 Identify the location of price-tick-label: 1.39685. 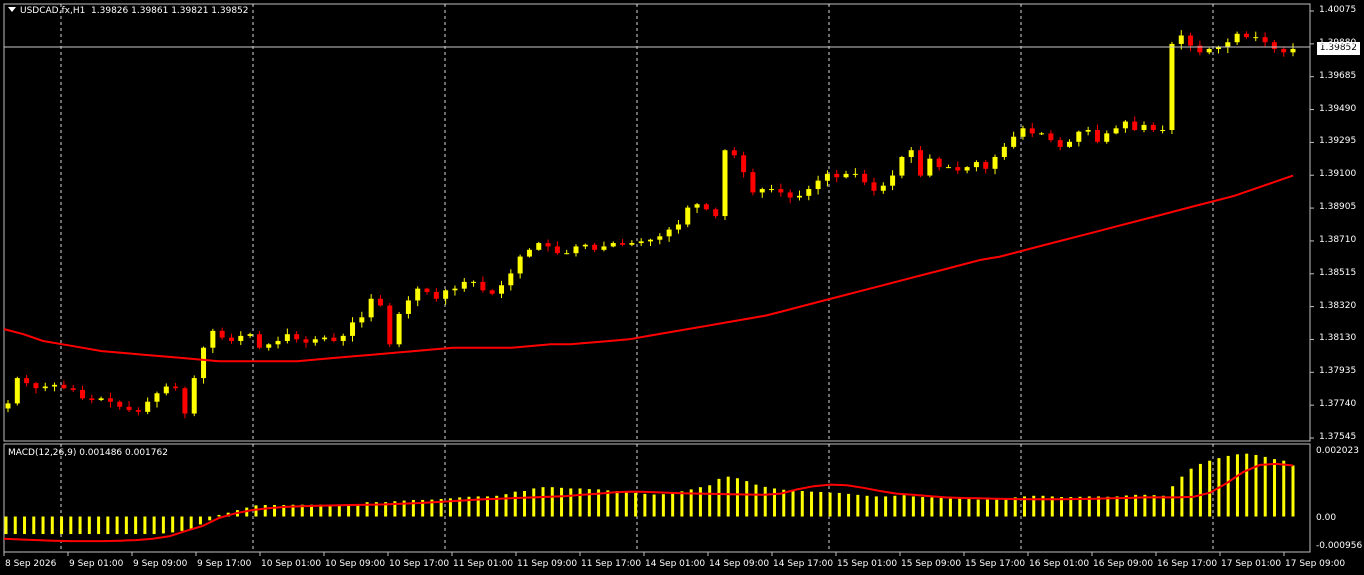
(1338, 75).